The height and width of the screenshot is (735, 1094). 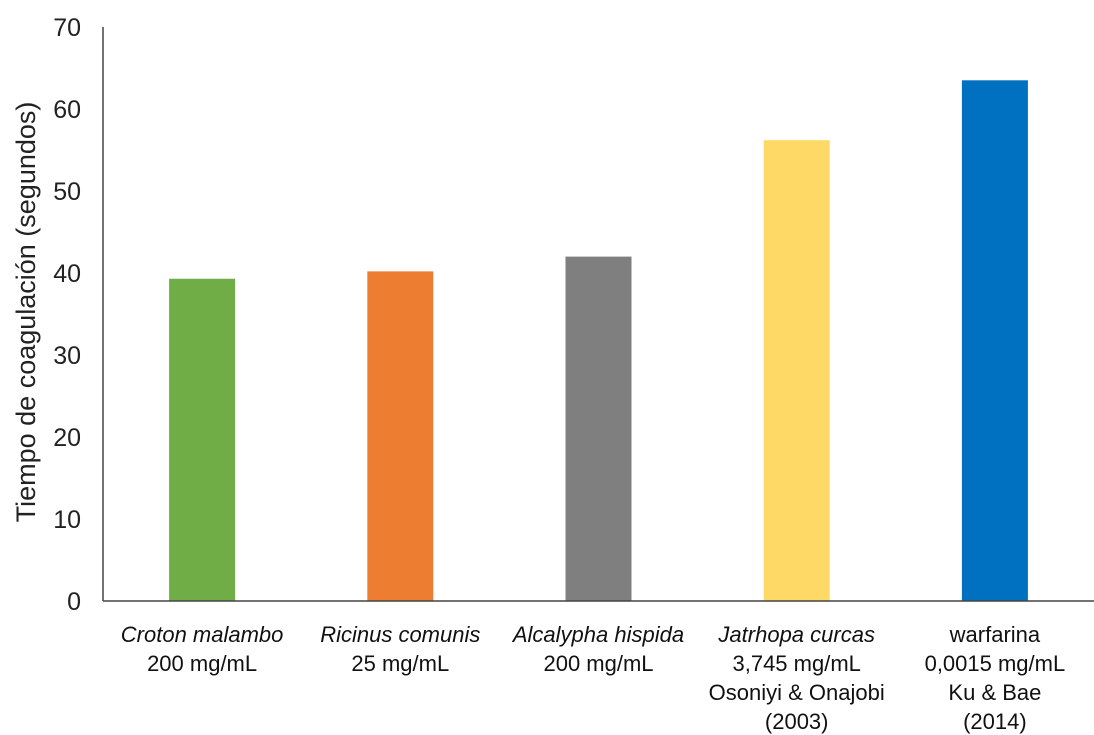 I want to click on x-category-label: Alcalypha hispida 200 mg/mL, so click(x=597, y=649).